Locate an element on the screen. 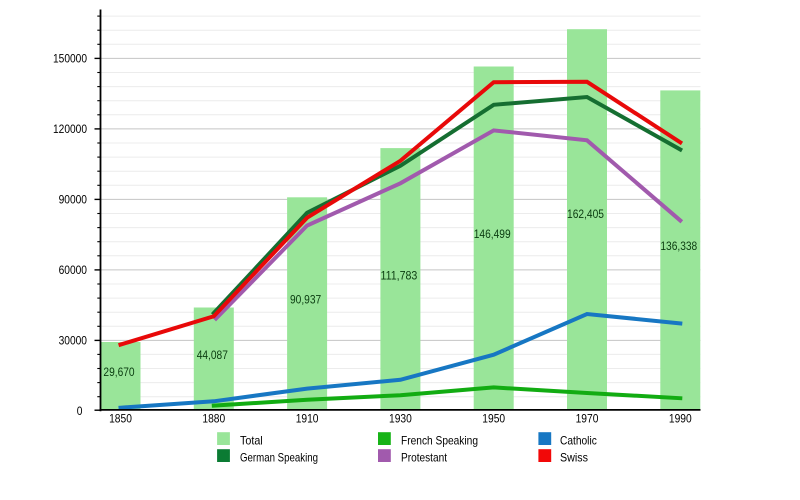 The image size is (800, 500). svg-text: 1990 is located at coordinates (680, 418).